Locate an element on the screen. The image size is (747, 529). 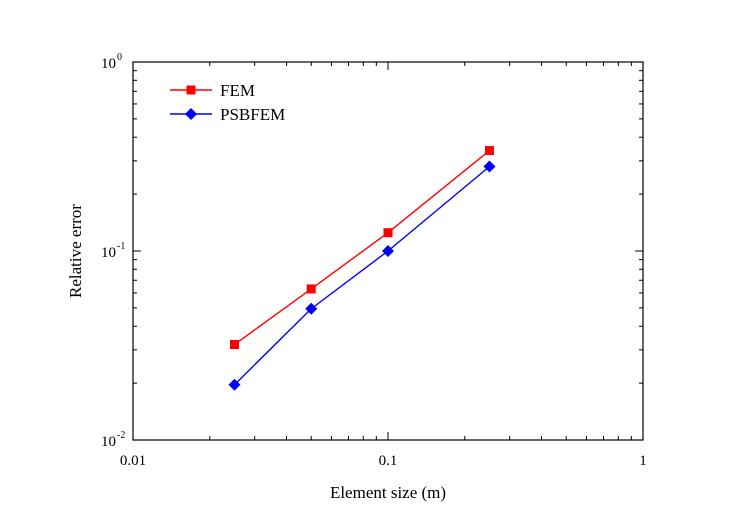
y-tick-label: 10 -2 is located at coordinates (113, 440).